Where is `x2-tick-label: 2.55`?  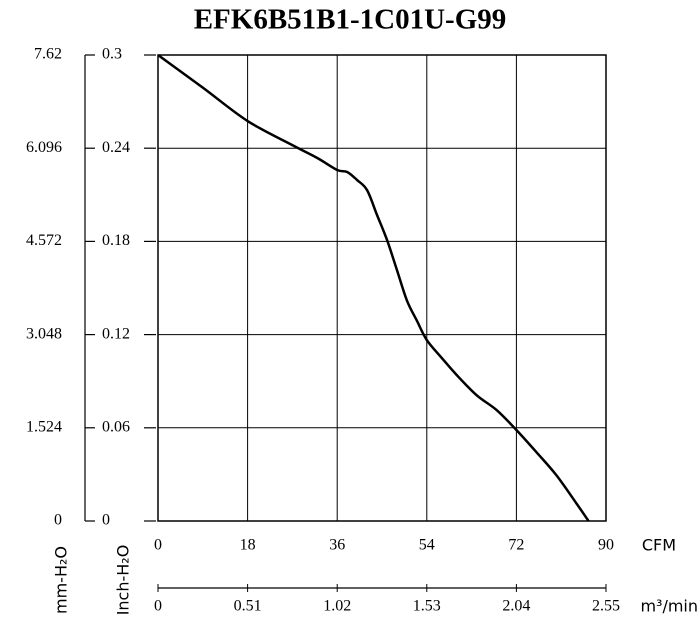
x2-tick-label: 2.55 is located at coordinates (606, 606).